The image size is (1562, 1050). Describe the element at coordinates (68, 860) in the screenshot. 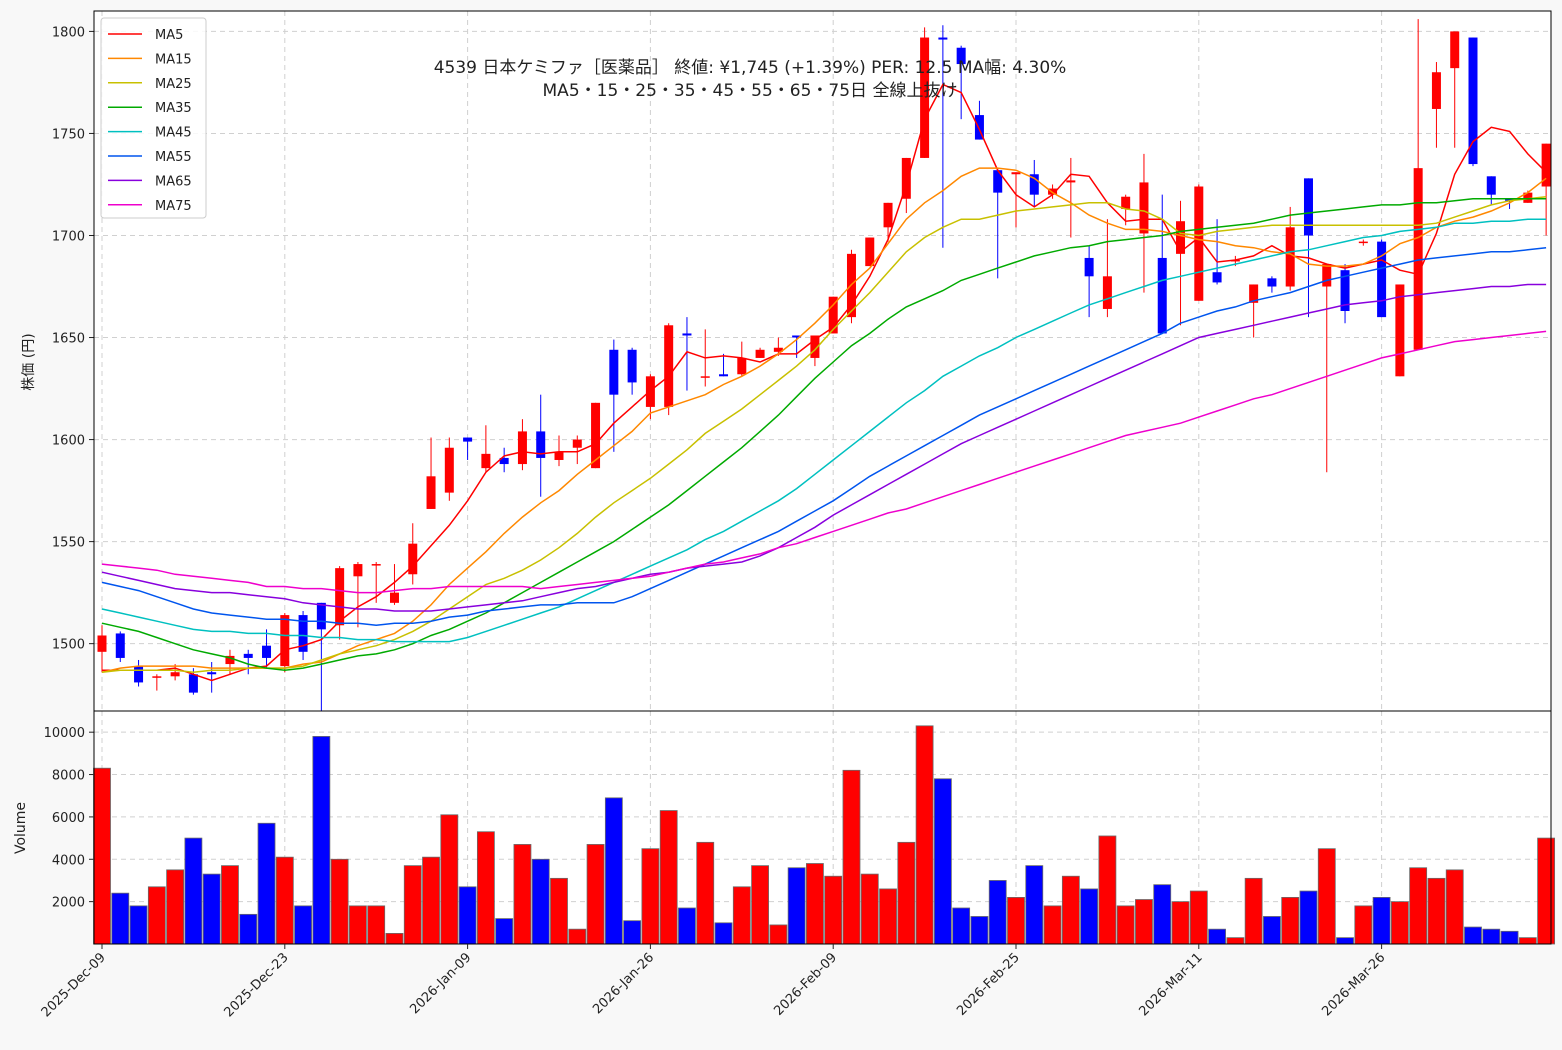

I see `volume-tick-label: 4000` at that location.